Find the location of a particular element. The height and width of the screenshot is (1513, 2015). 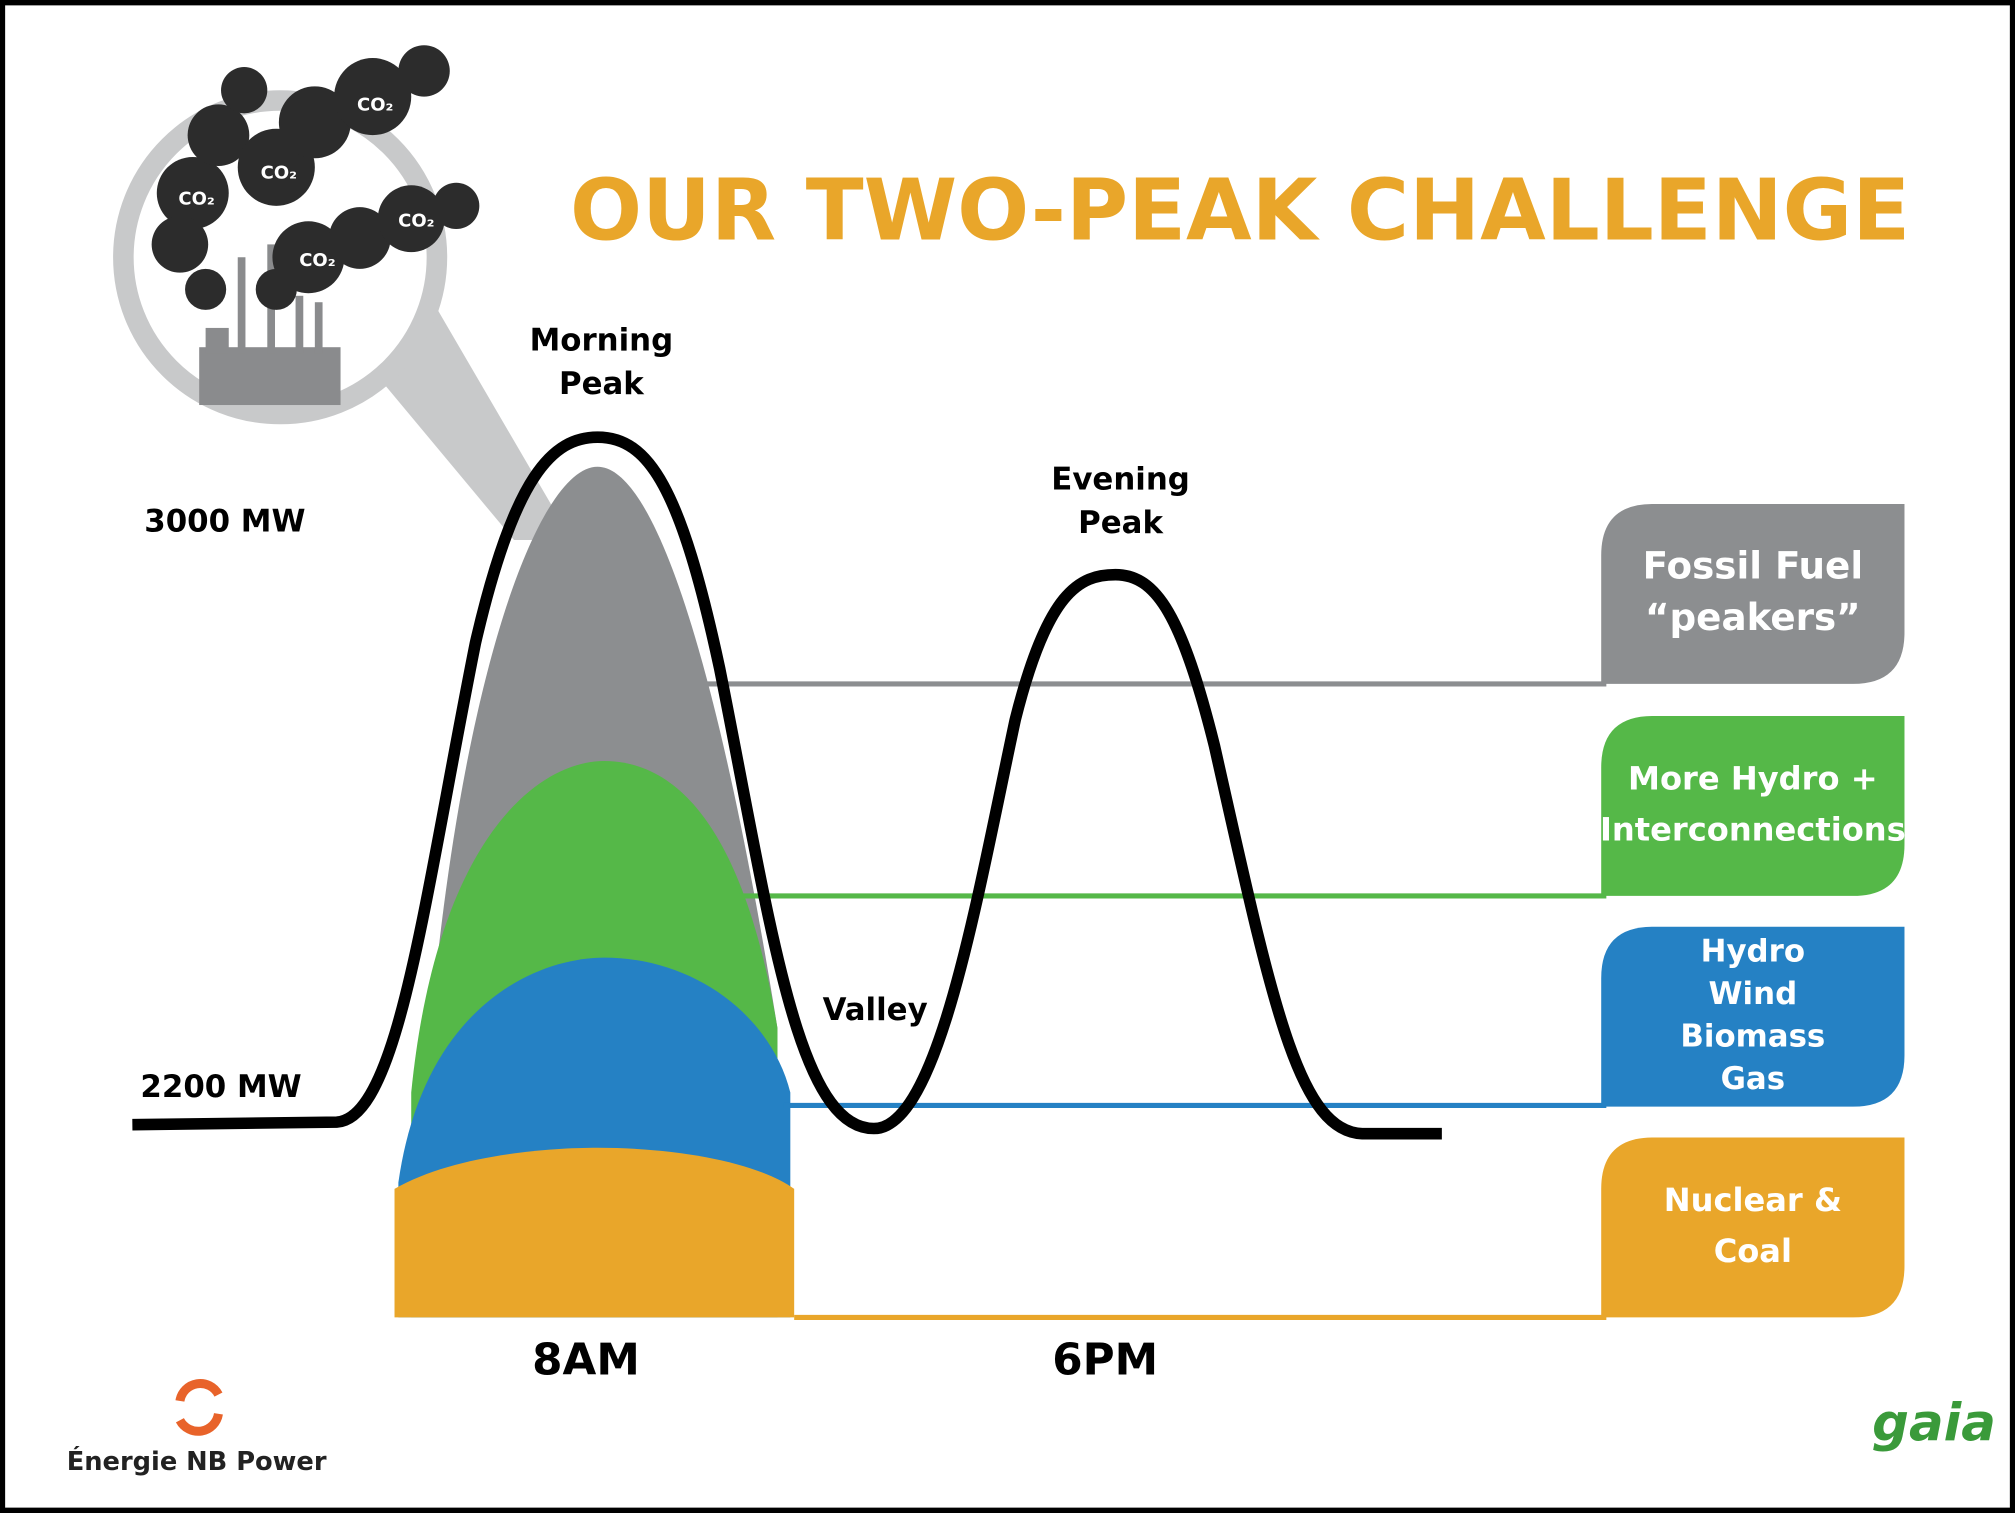

legend-label: Nuclear & is located at coordinates (1753, 1200).